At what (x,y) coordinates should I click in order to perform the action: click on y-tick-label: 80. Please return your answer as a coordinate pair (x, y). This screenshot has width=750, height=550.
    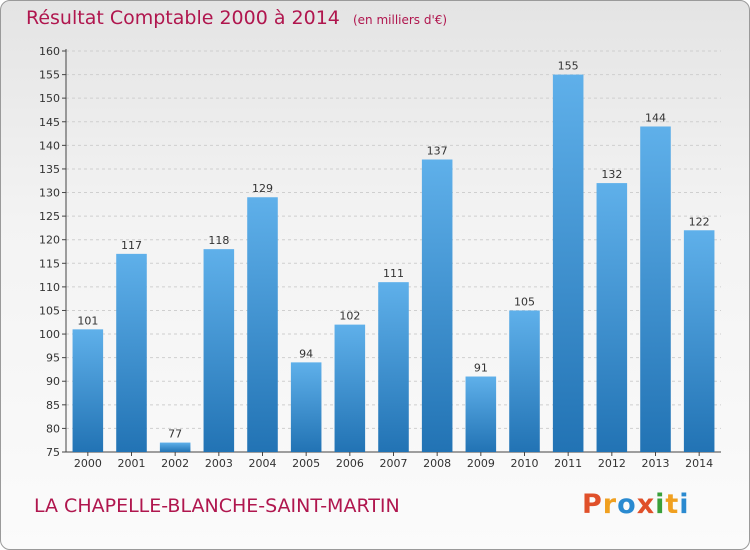
    Looking at the image, I should click on (53, 428).